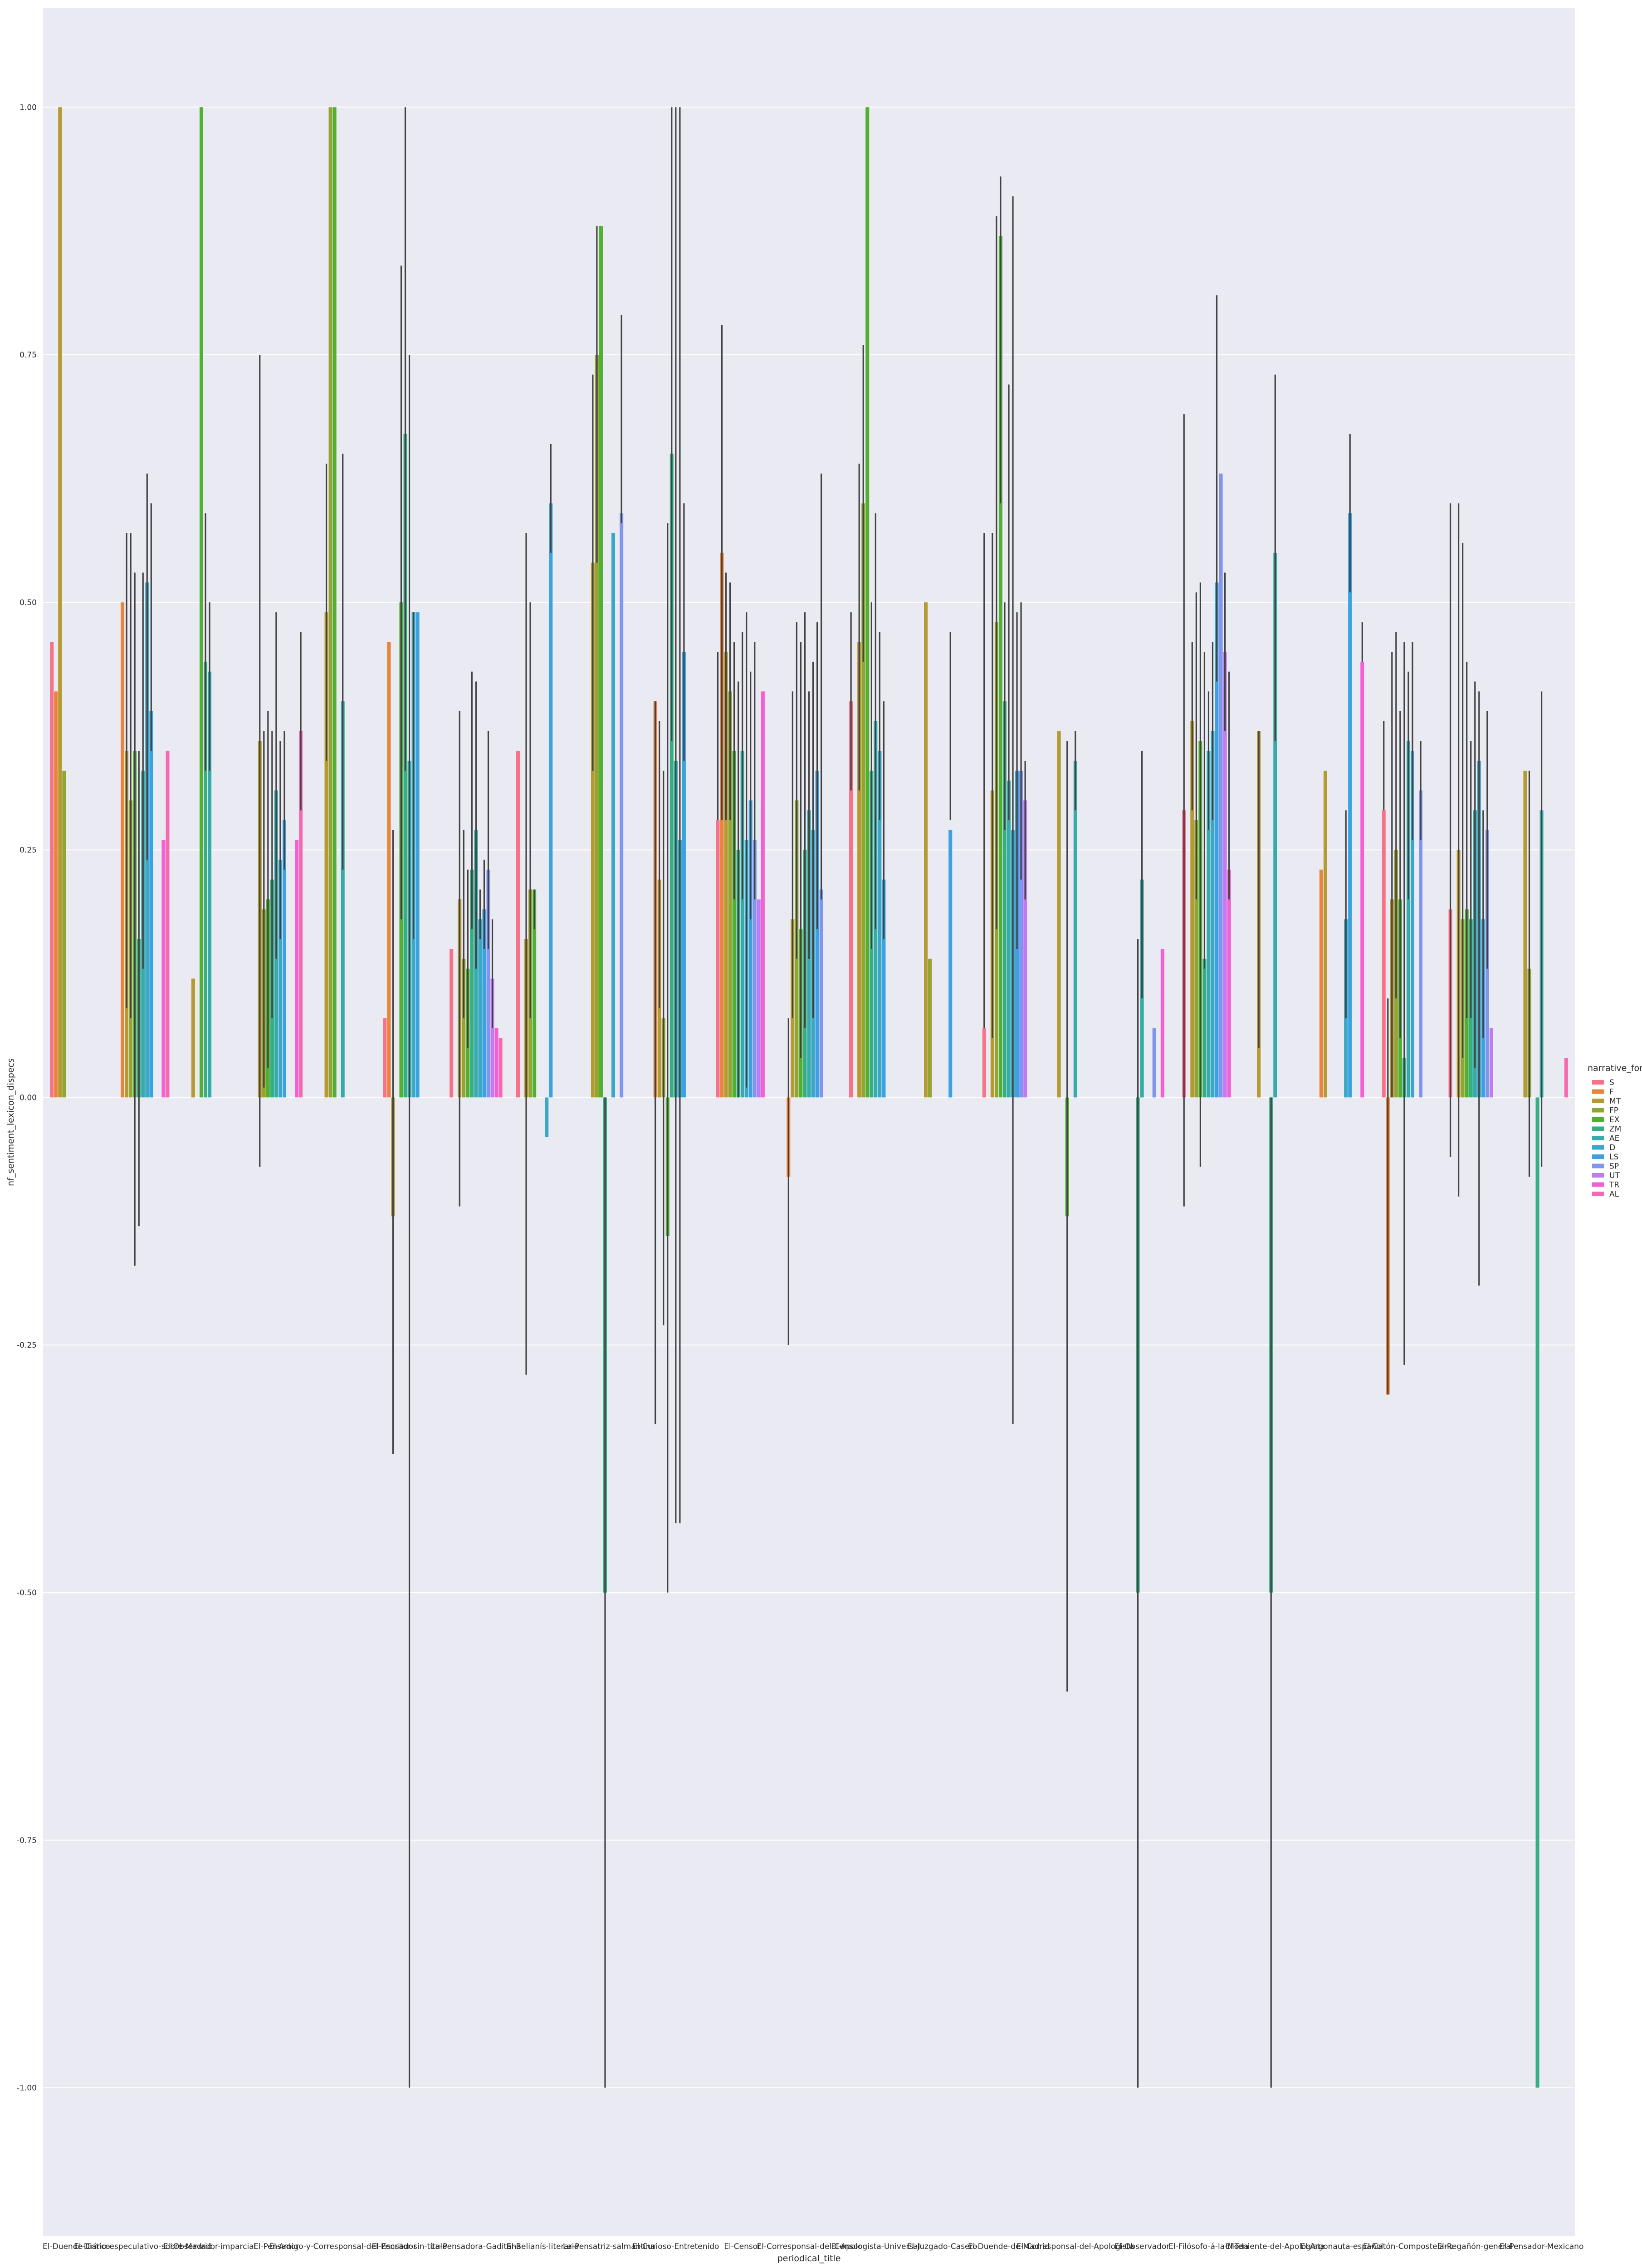 The height and width of the screenshot is (2268, 1642). Describe the element at coordinates (1612, 1092) in the screenshot. I see `legend-item-label: F` at that location.